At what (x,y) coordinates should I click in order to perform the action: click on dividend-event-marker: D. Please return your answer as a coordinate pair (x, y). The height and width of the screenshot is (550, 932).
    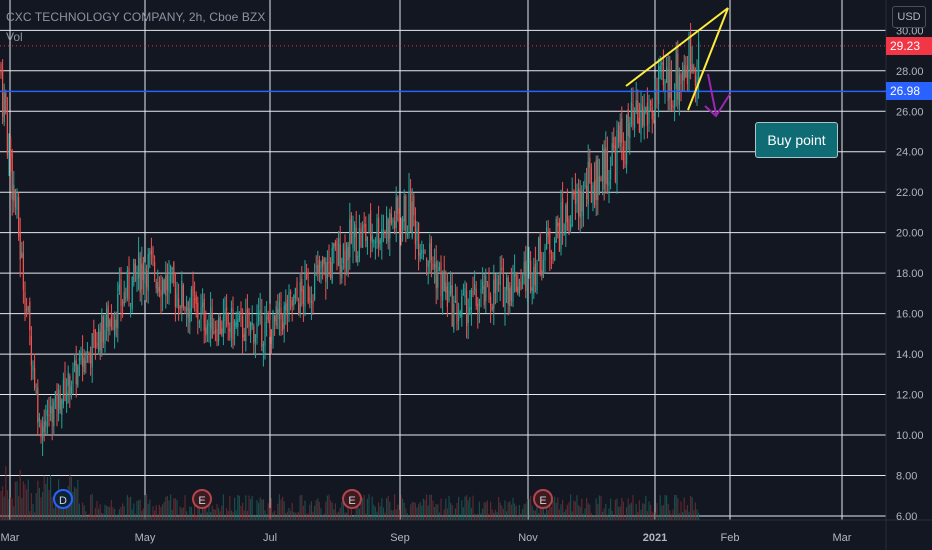
    Looking at the image, I should click on (63, 499).